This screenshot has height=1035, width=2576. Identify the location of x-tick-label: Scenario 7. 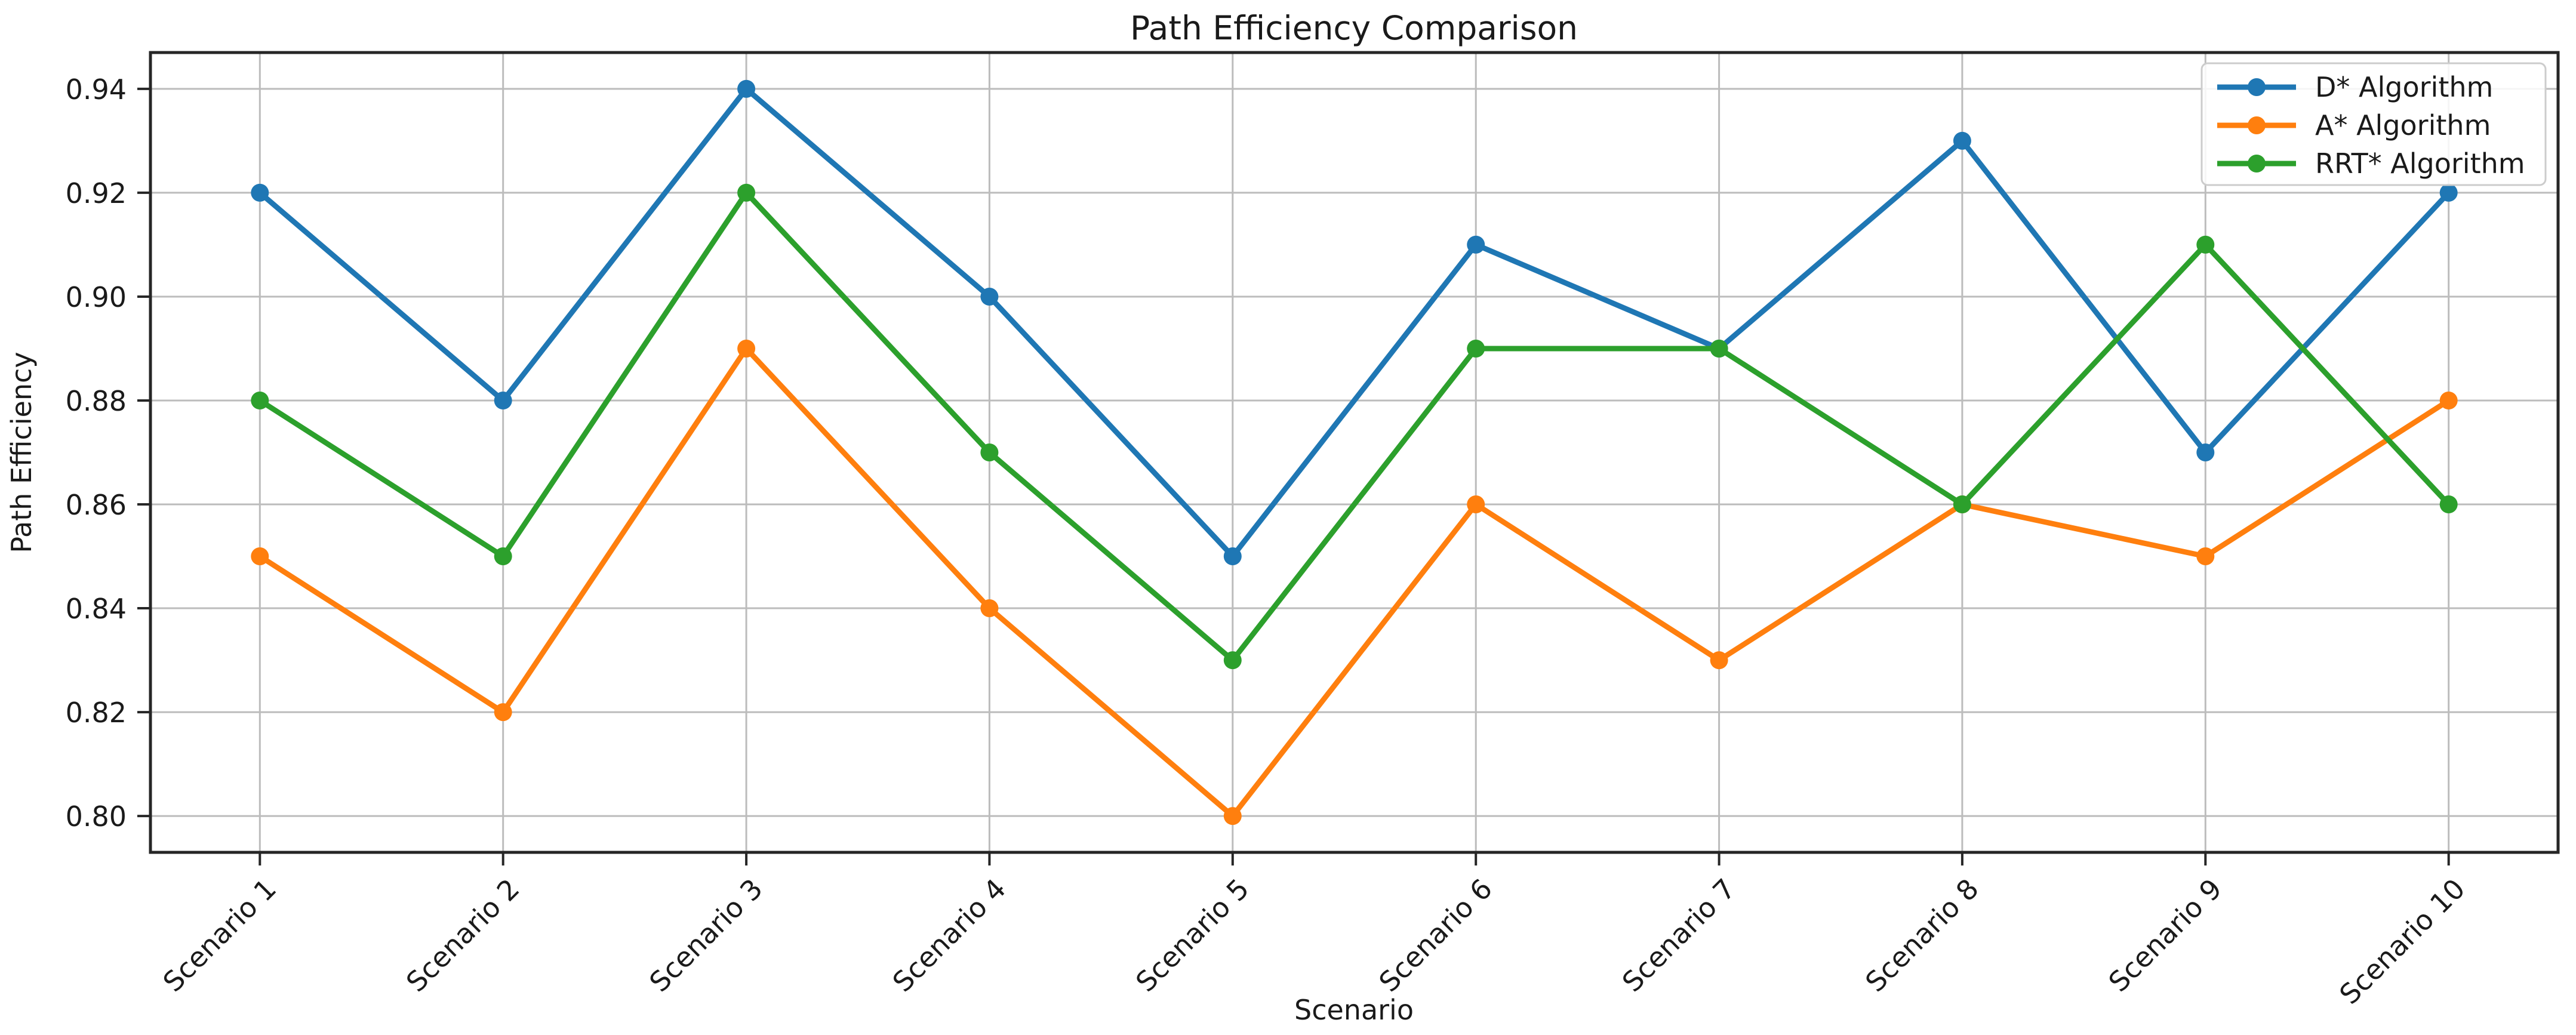
(1679, 936).